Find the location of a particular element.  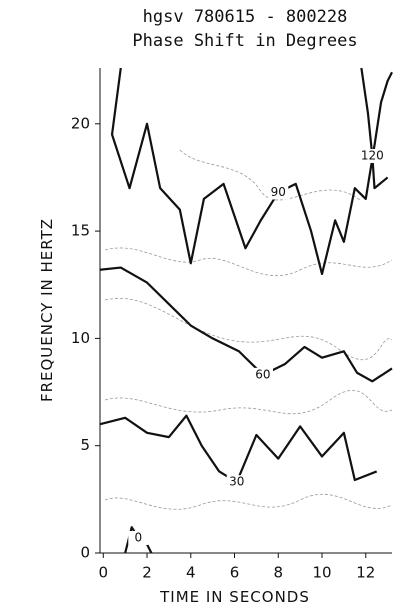

x-tick-label: 0 is located at coordinates (104, 573).